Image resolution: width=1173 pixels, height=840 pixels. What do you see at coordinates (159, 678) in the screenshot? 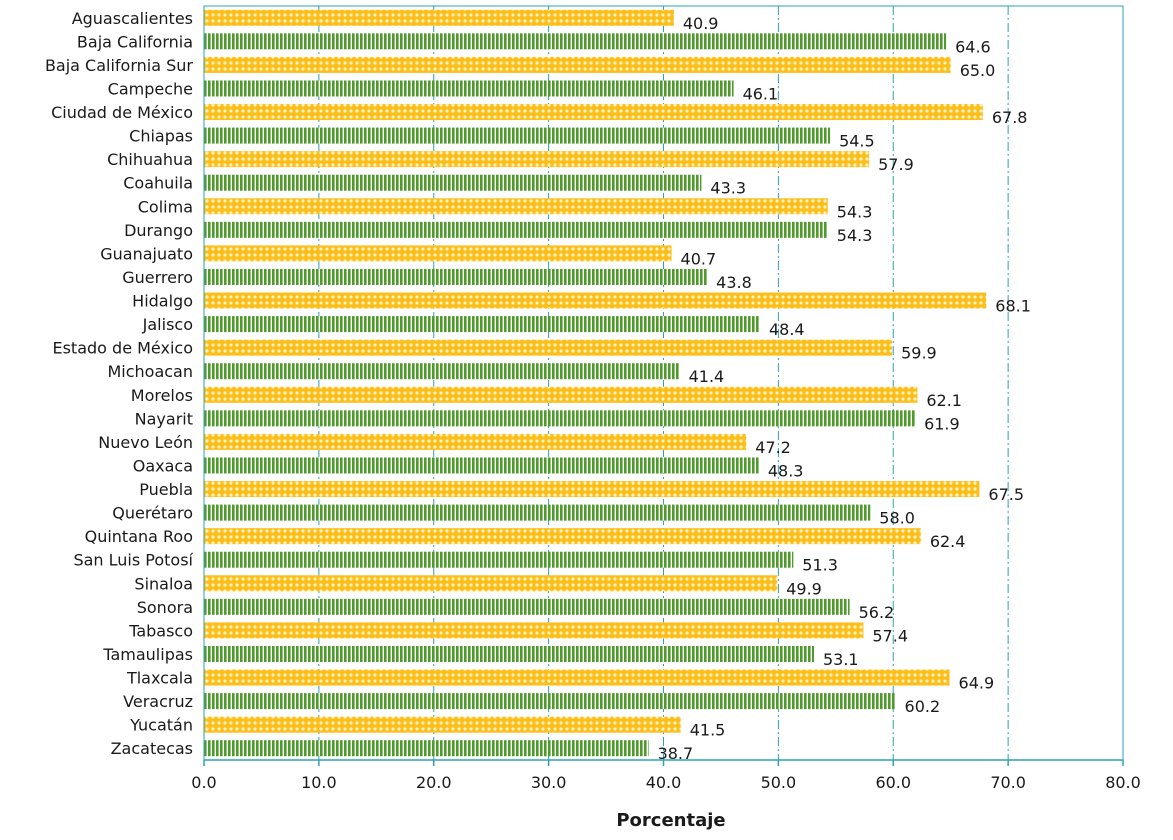
I see `category-label: Tlaxcala` at bounding box center [159, 678].